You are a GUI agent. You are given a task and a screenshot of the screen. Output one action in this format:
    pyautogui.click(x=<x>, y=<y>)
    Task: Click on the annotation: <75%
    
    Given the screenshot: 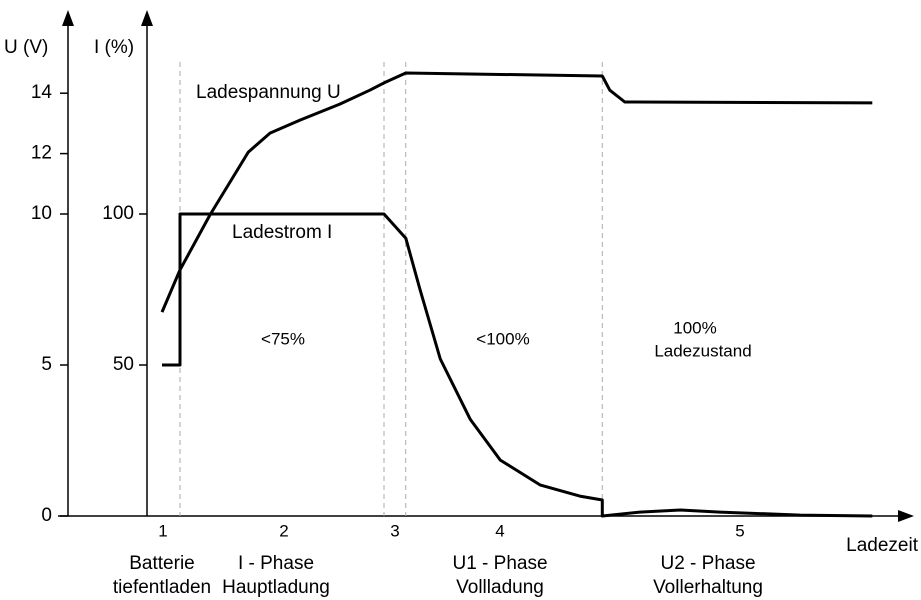 What is the action you would take?
    pyautogui.click(x=283, y=338)
    